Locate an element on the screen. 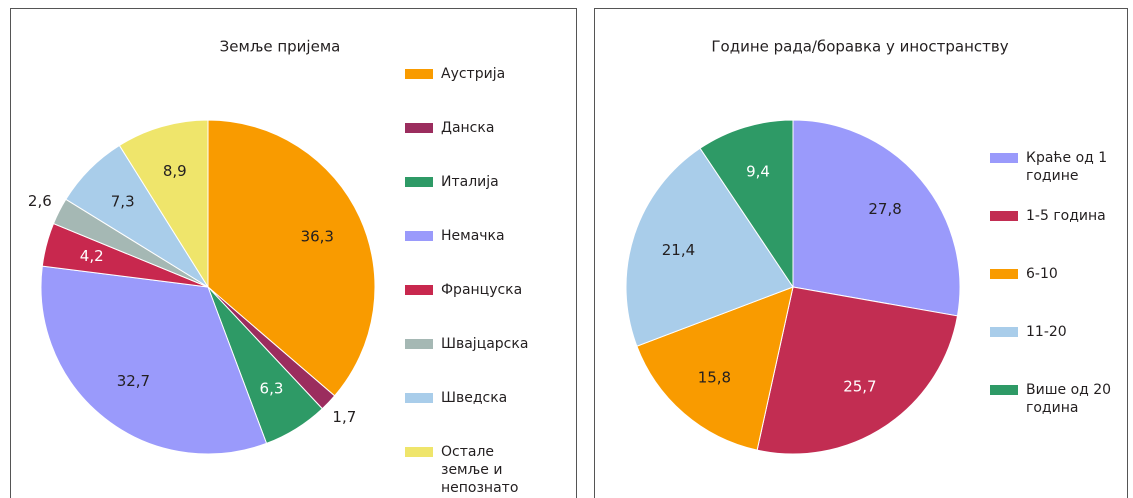  data-label: 25,7 is located at coordinates (859, 386).